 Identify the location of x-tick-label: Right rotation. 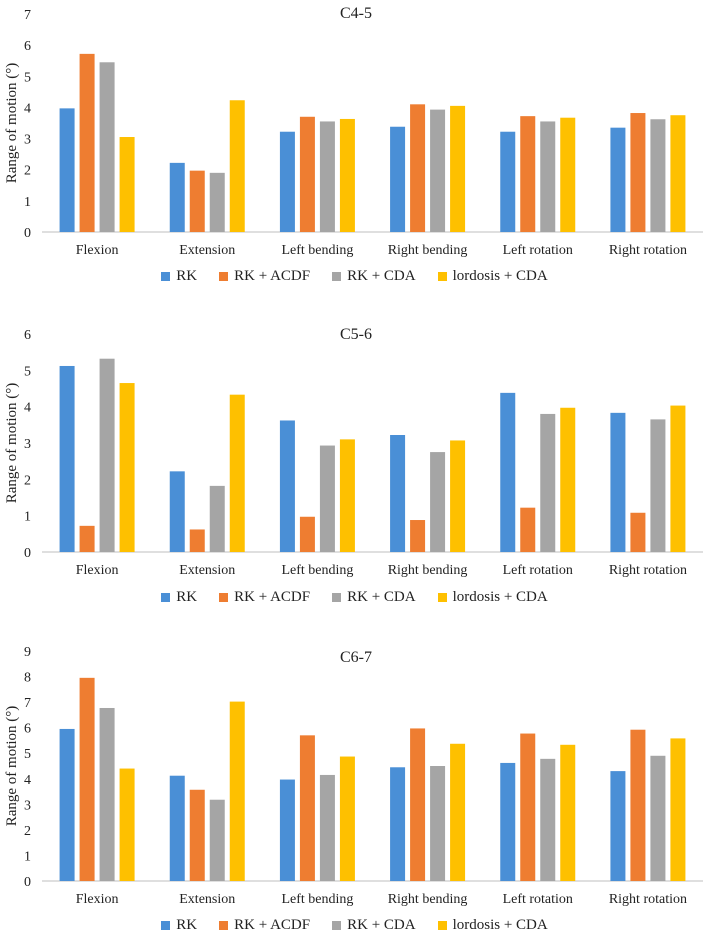
(648, 250).